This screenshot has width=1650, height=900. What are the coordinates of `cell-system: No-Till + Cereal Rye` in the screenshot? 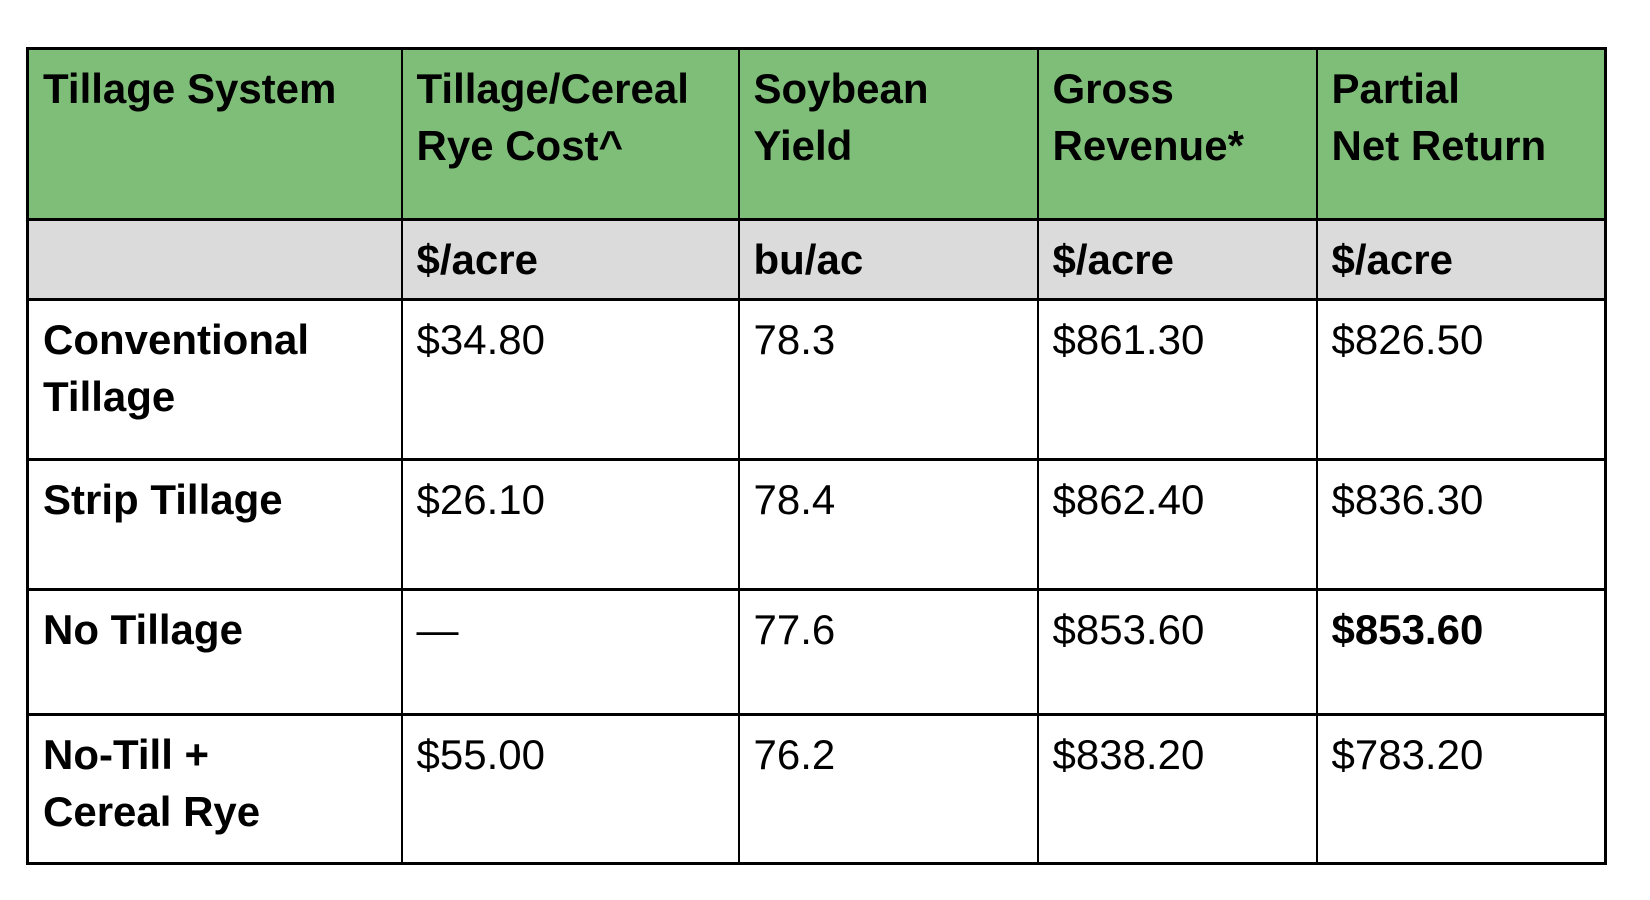 It's located at (214, 789).